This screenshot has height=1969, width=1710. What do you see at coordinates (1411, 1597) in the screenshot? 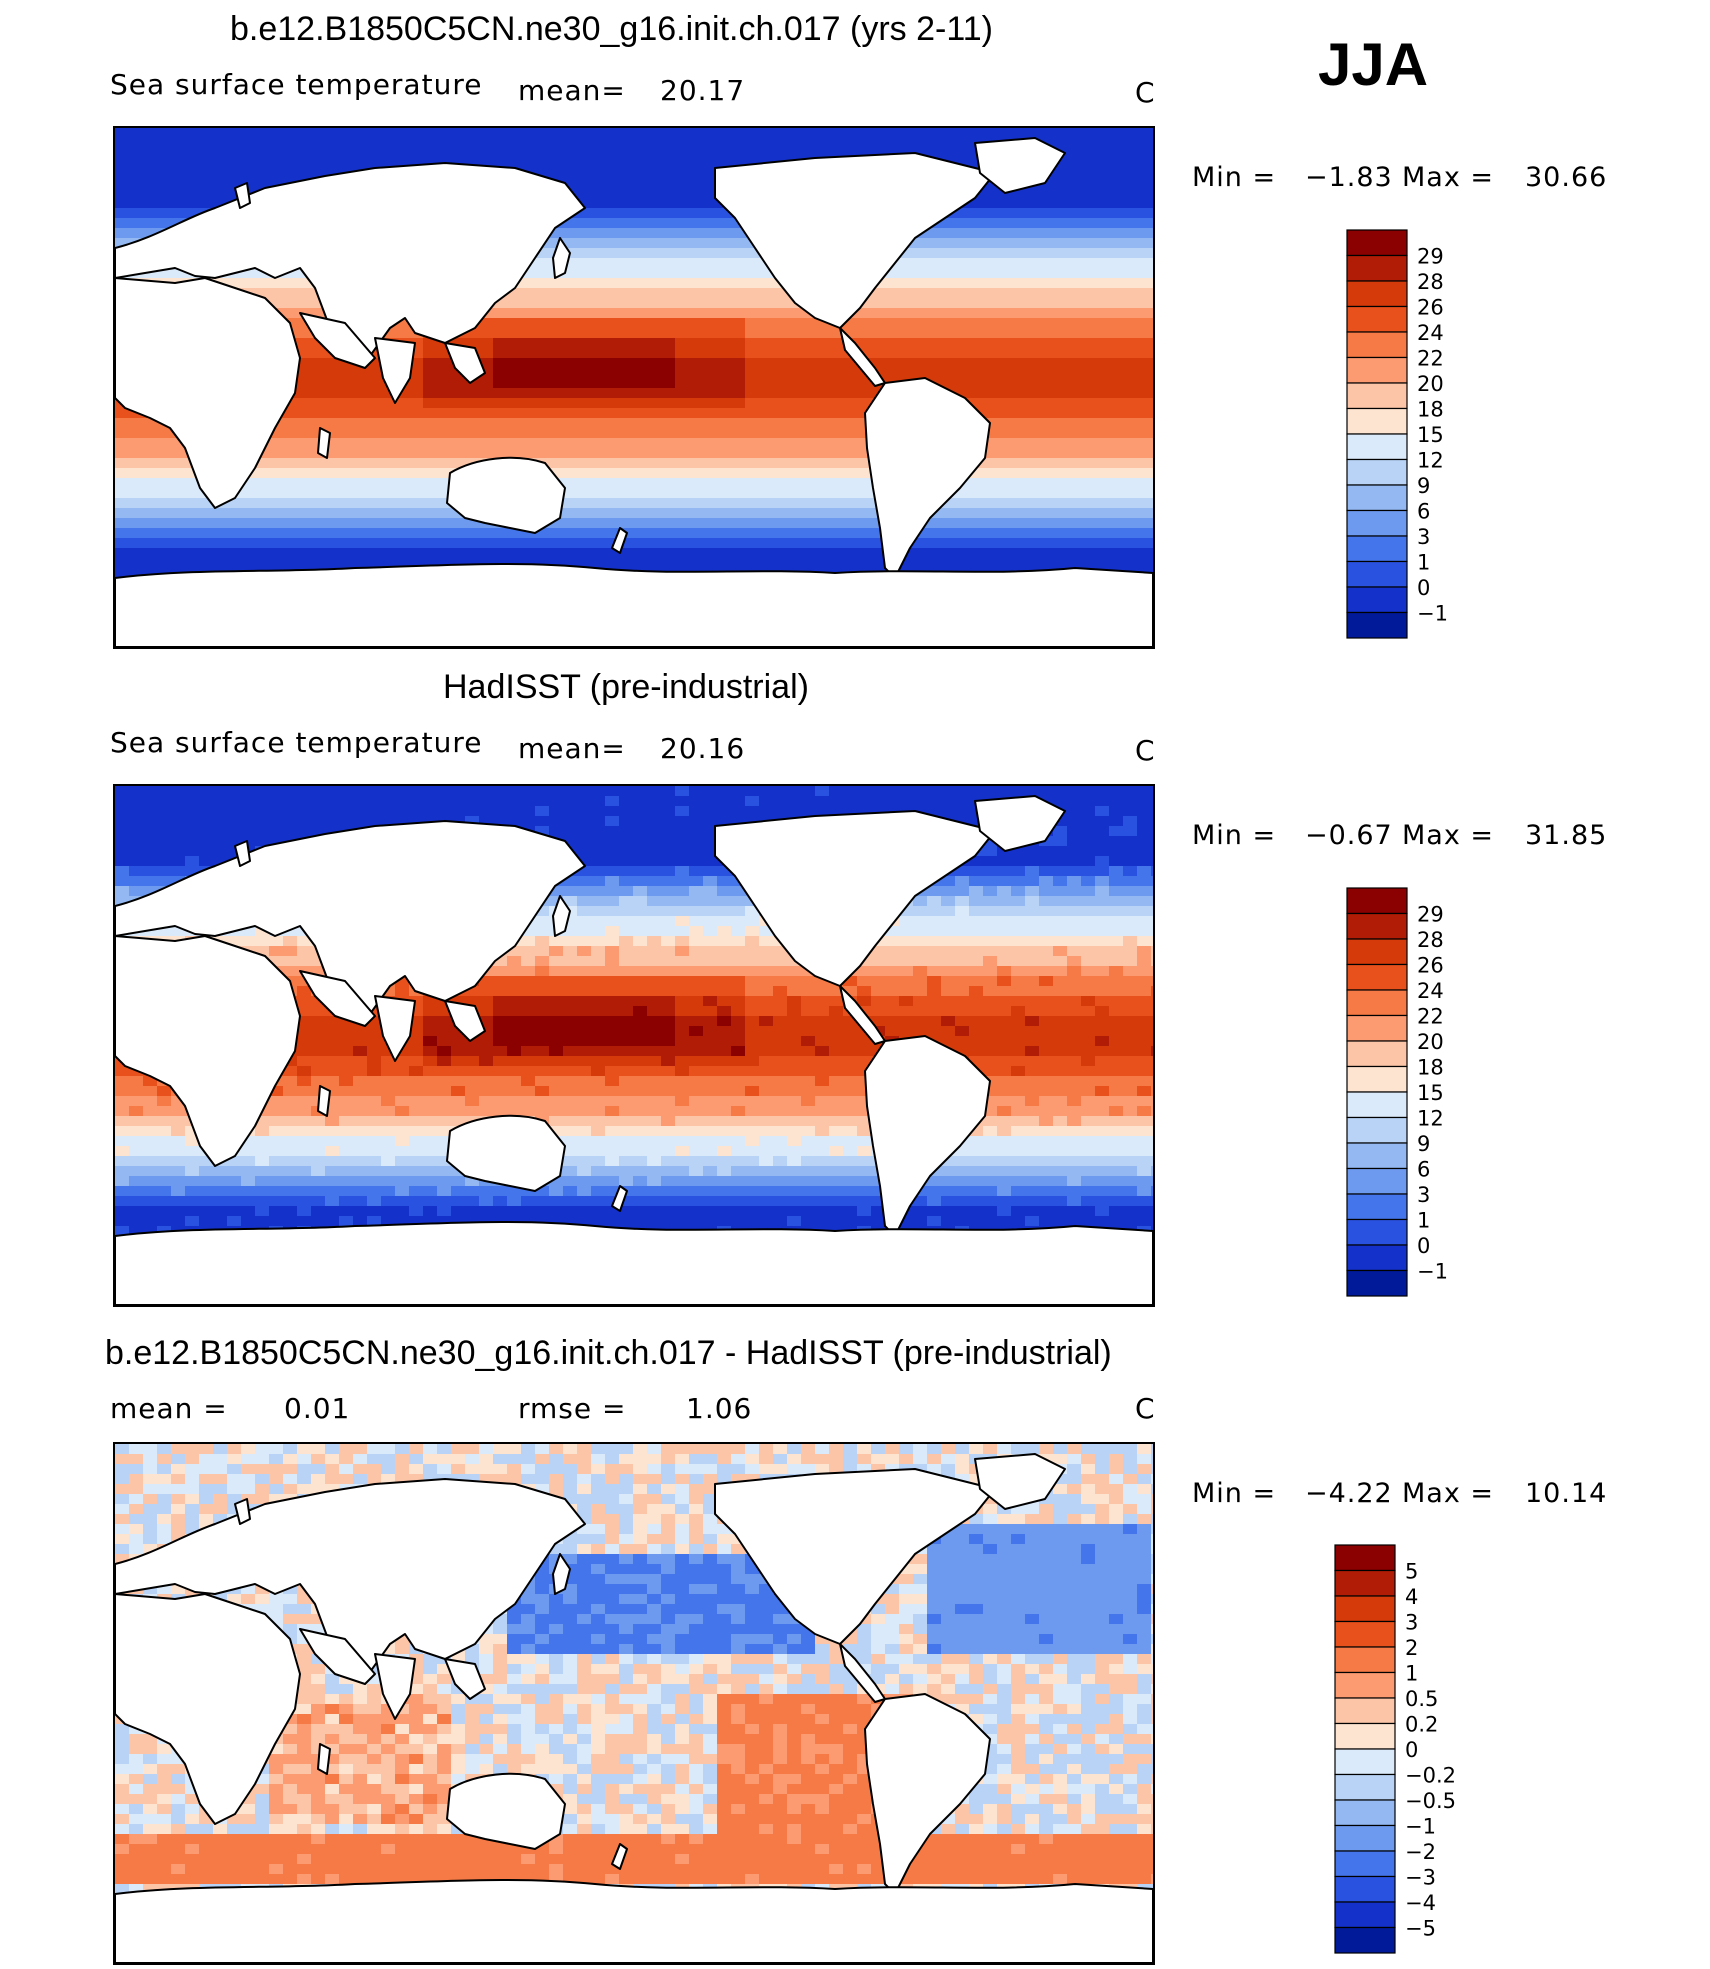
I see `colorbar-label: 4` at bounding box center [1411, 1597].